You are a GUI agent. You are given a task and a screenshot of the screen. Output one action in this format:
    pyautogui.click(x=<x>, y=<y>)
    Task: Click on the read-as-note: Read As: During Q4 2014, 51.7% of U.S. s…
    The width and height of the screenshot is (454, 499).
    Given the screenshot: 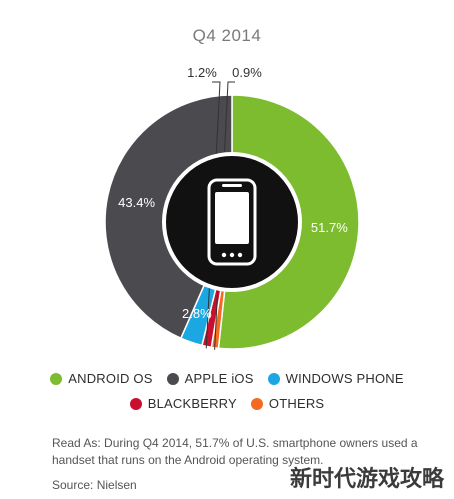 What is the action you would take?
    pyautogui.click(x=235, y=451)
    